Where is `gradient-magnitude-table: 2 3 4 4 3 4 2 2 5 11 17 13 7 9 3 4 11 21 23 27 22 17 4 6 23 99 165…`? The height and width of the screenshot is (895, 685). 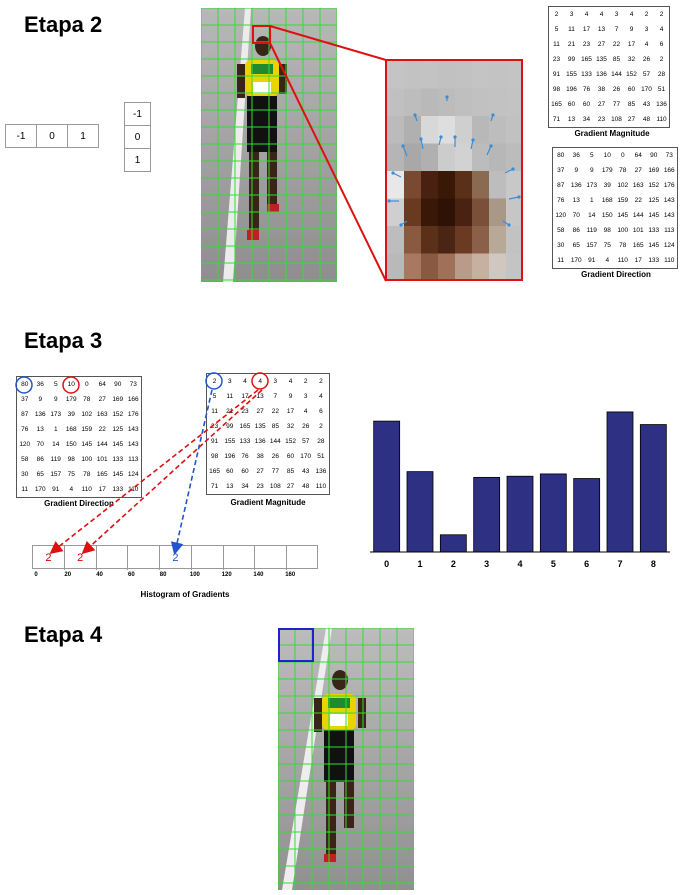
gradient-magnitude-table: 2 3 4 4 3 4 2 2 5 11 17 13 7 9 3 4 11 21 23 27 22 17 4 6 23 99 165… is located at coordinates (609, 67).